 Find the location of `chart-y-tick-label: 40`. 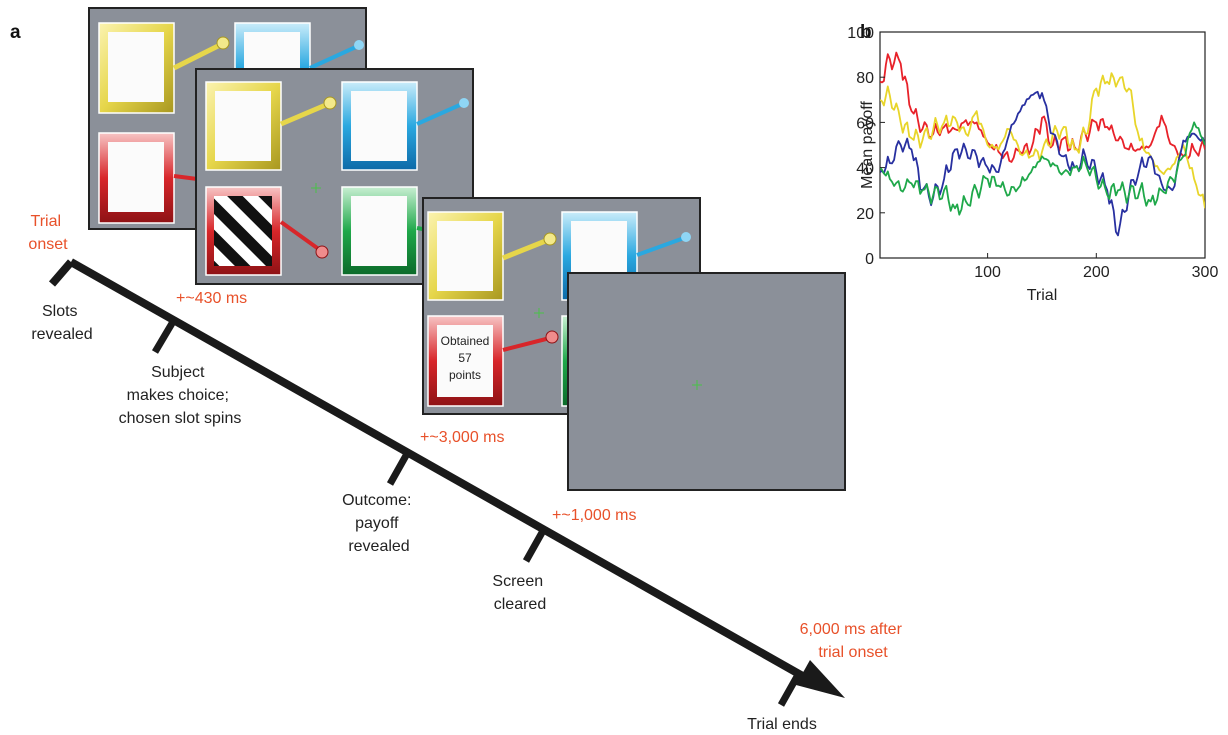

chart-y-tick-label: 40 is located at coordinates (865, 169).